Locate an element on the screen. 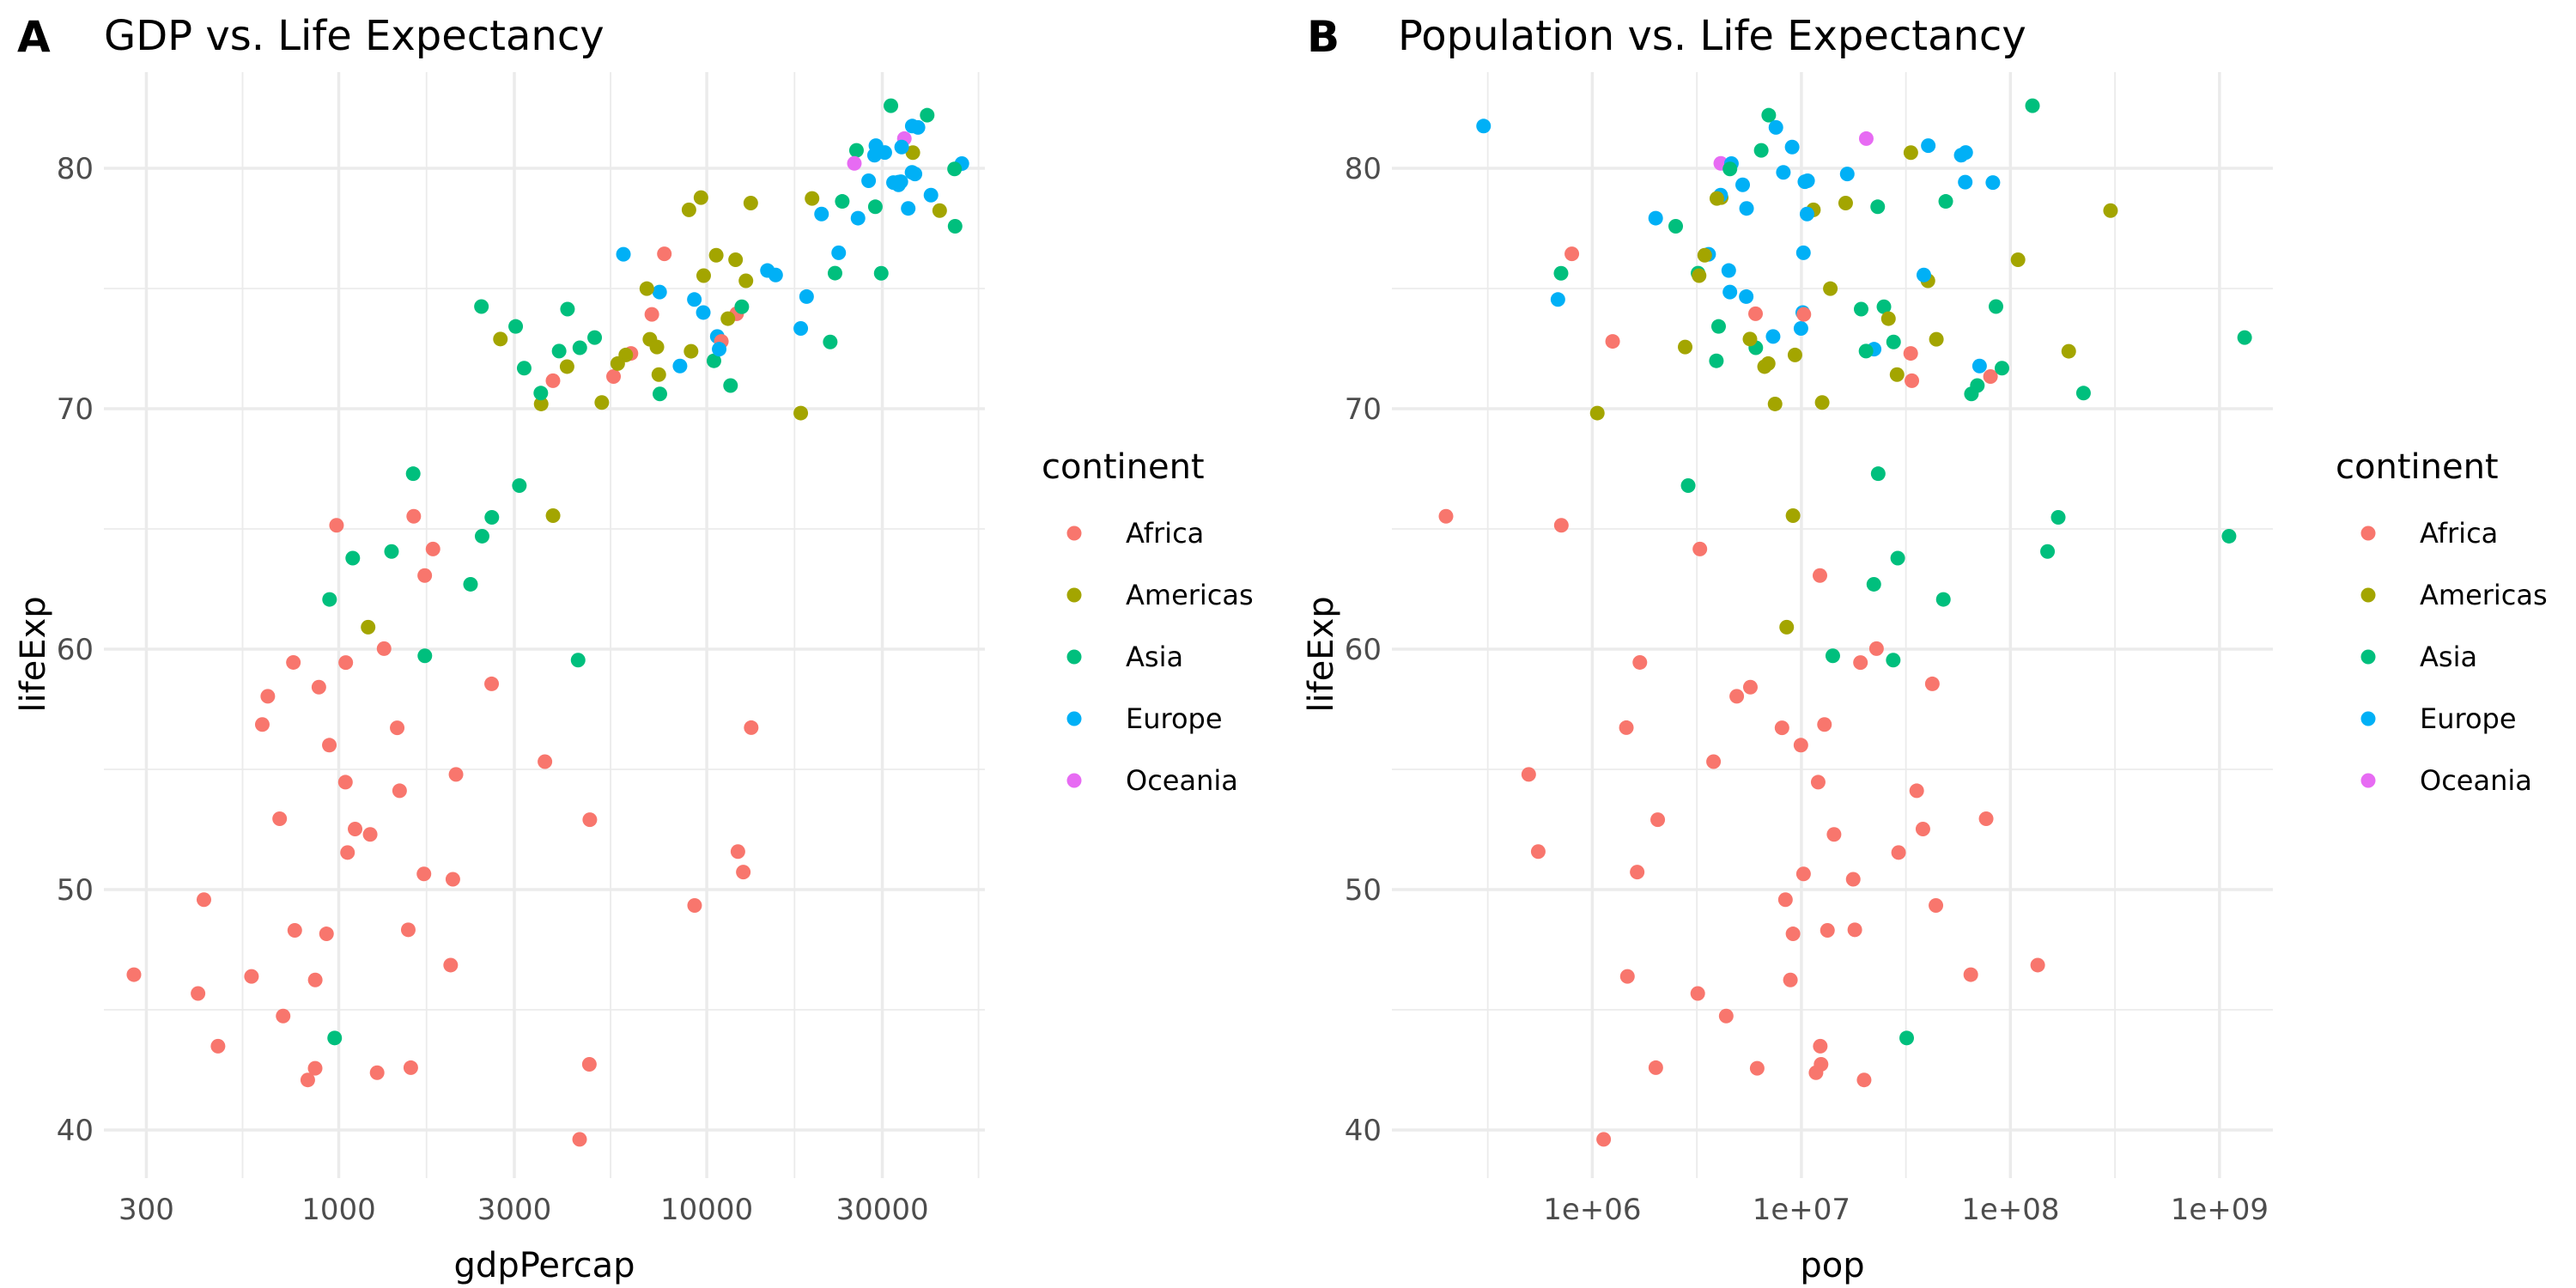 This screenshot has height=1288, width=2576. legend-a-title: continent is located at coordinates (1123, 467).